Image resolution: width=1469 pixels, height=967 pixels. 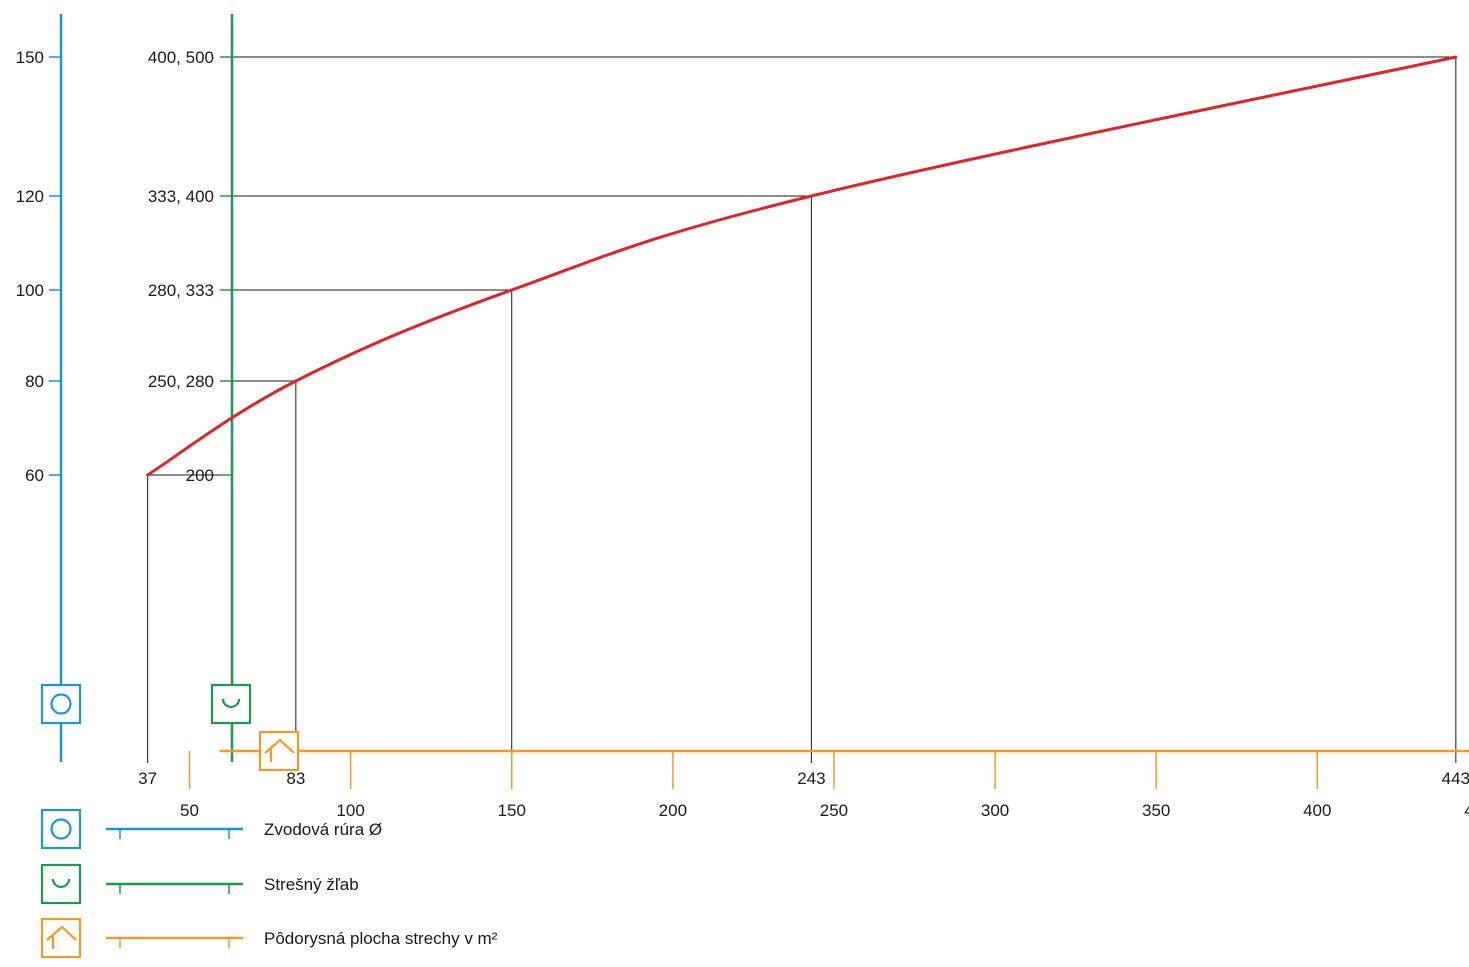 I want to click on gutter-tick-label: 200, so click(x=200, y=475).